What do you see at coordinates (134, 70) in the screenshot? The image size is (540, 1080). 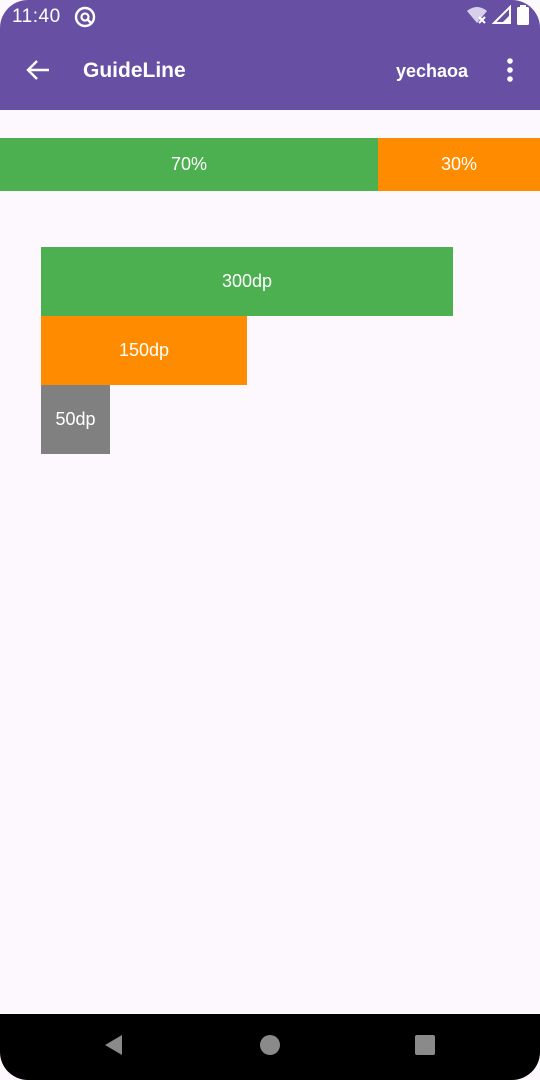 I see `page-title: GuideLine` at bounding box center [134, 70].